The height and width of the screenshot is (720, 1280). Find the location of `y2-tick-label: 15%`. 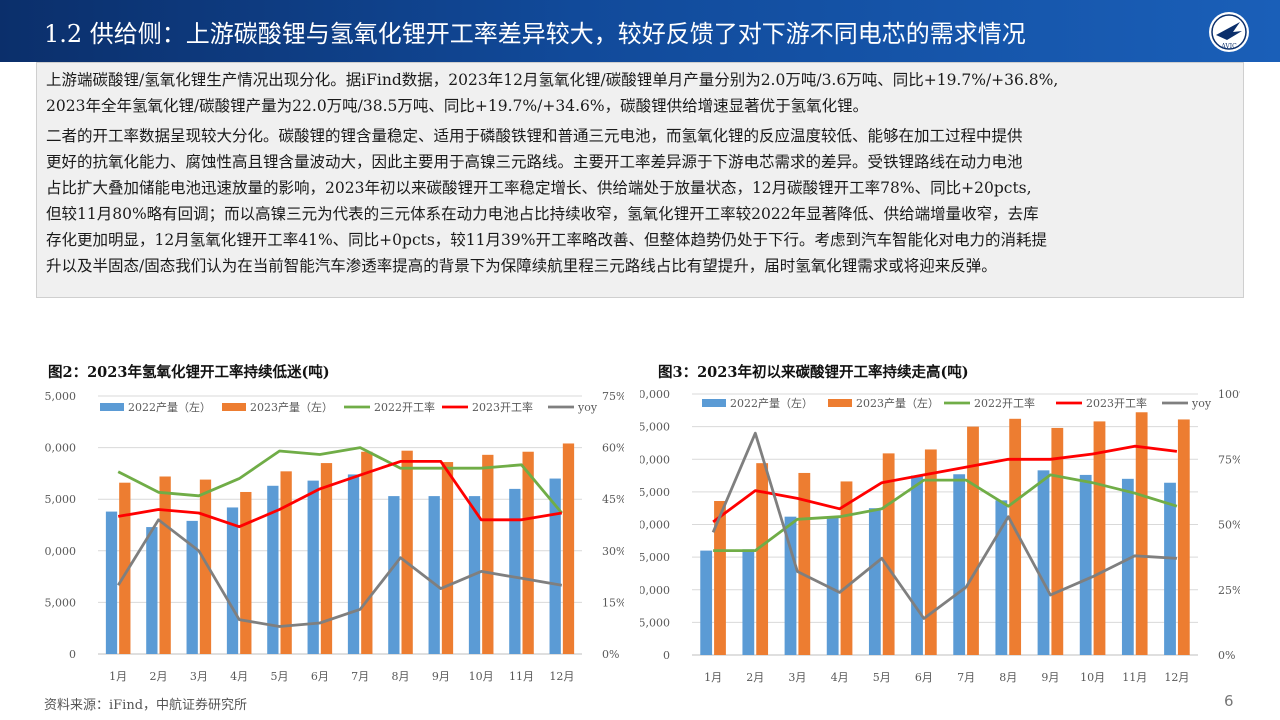

y2-tick-label: 15% is located at coordinates (613, 602).